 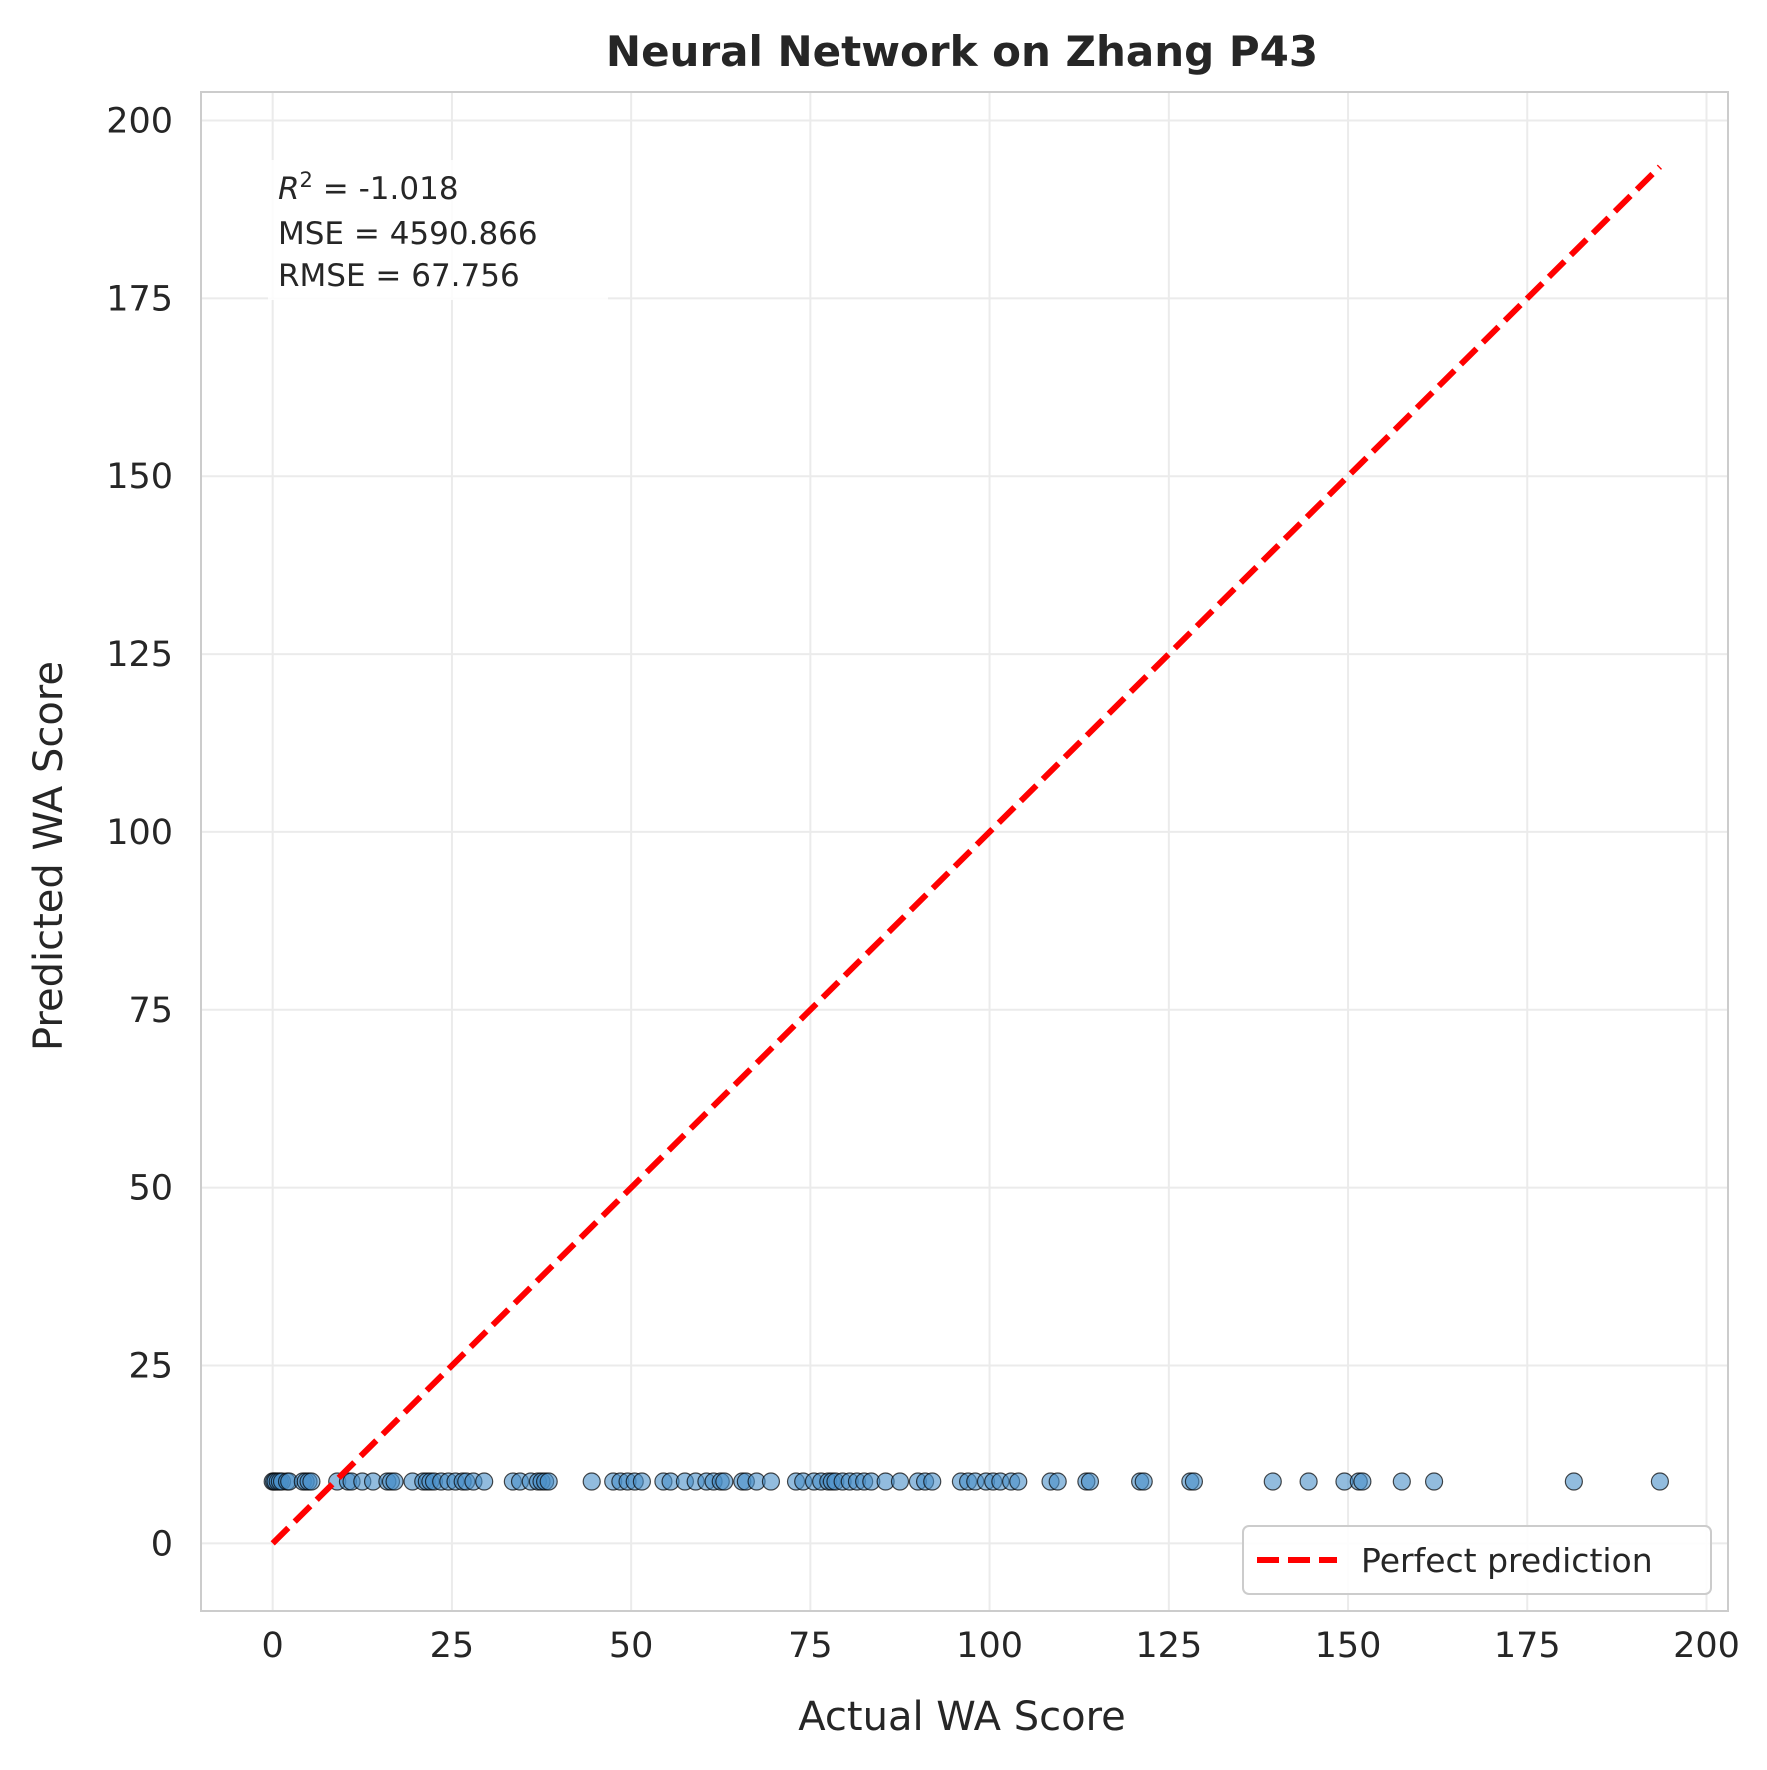 I want to click on x-tick-label: 25, so click(x=452, y=1646).